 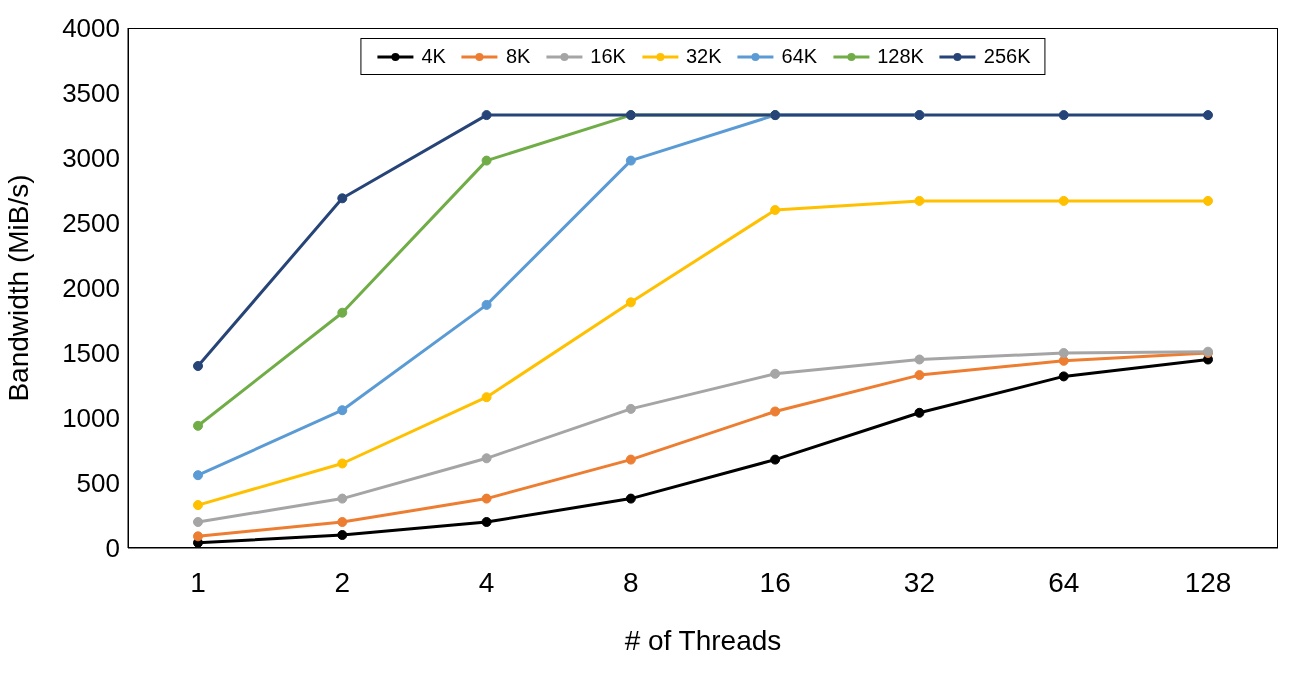 What do you see at coordinates (518, 56) in the screenshot?
I see `legend-label: 8K` at bounding box center [518, 56].